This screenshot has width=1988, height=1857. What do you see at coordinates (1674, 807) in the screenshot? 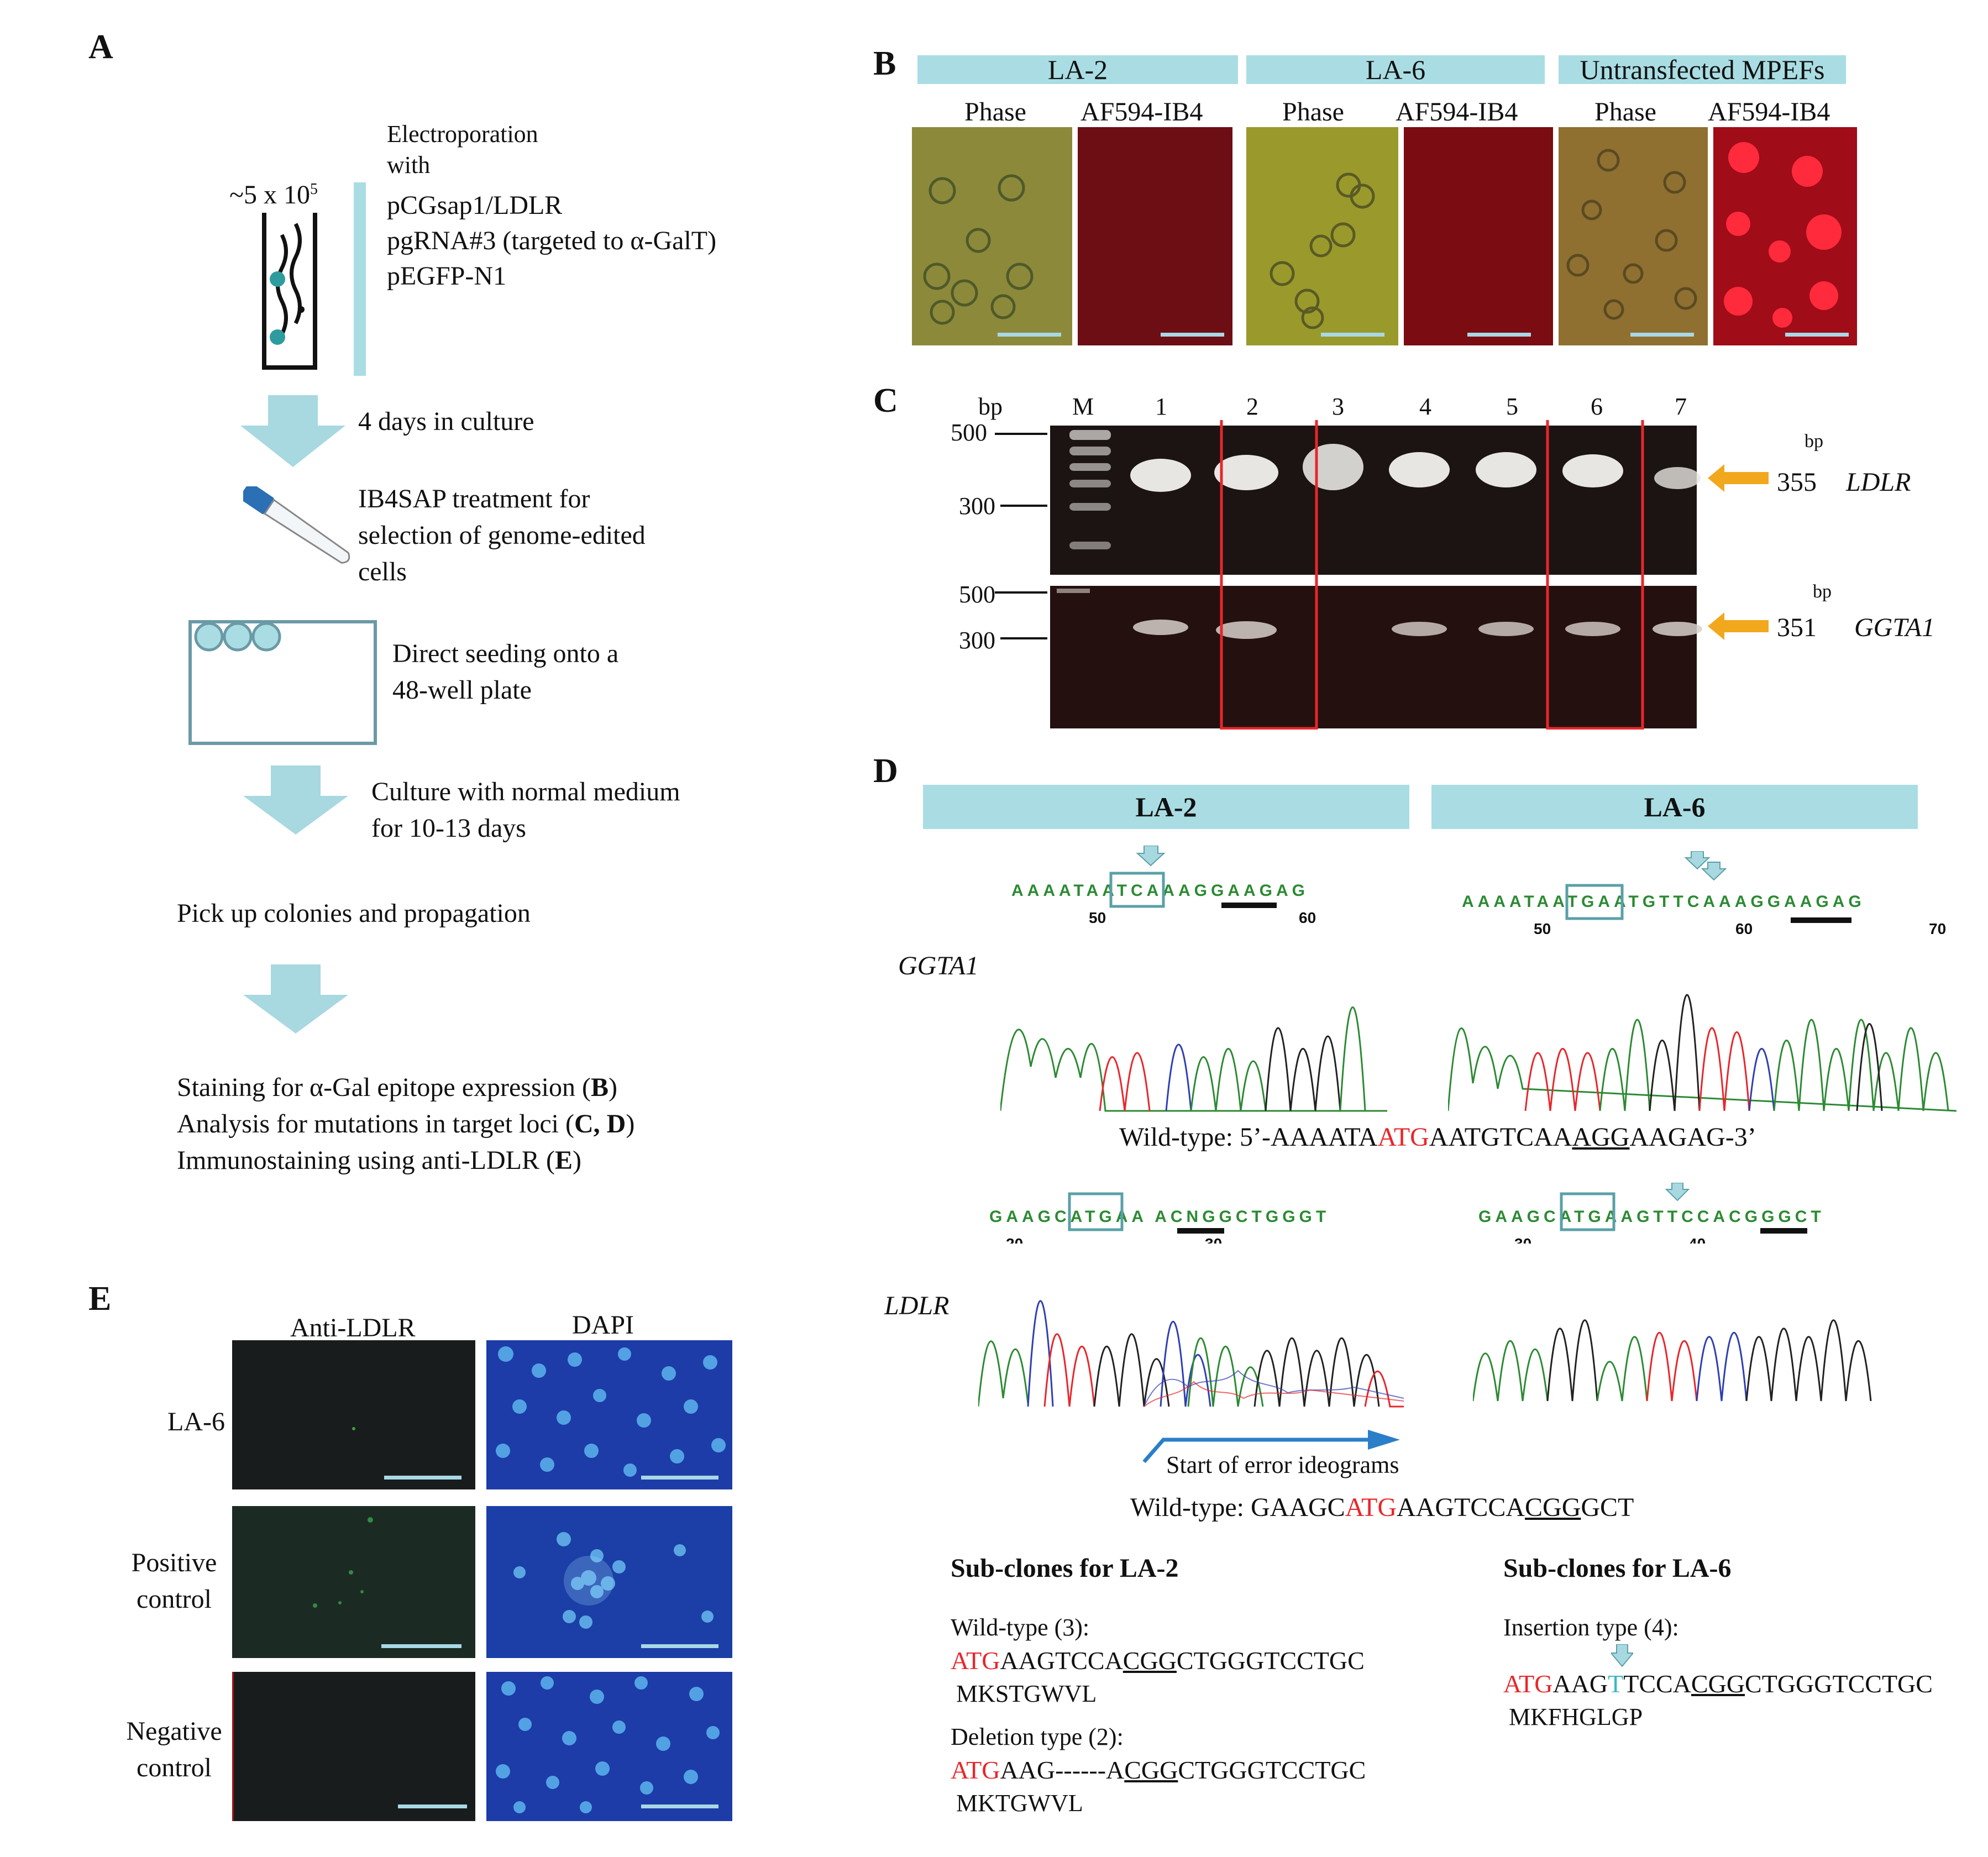
I see `panel-d-group-la6: LA-6` at bounding box center [1674, 807].